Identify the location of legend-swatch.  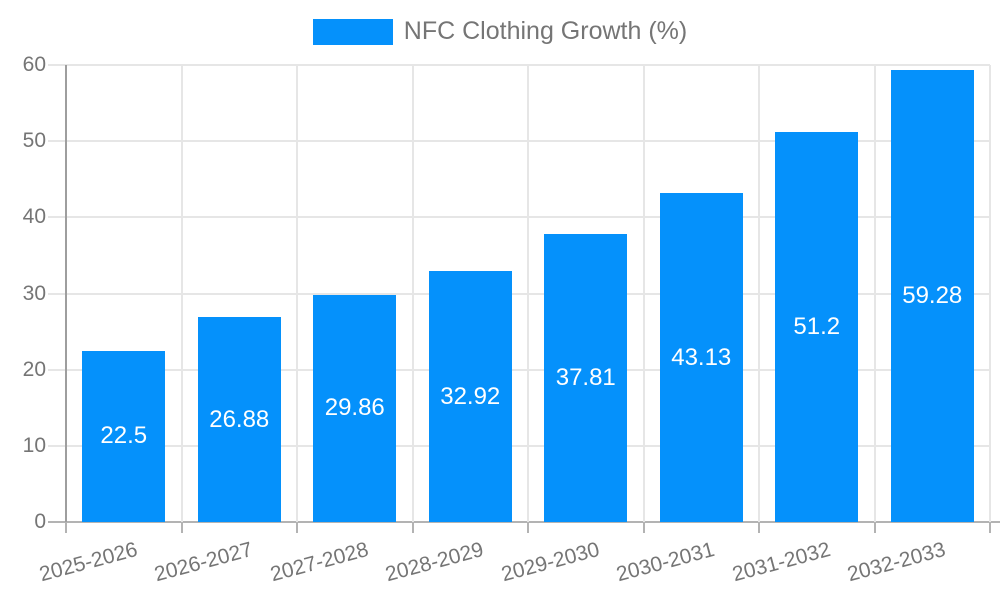
(352, 31).